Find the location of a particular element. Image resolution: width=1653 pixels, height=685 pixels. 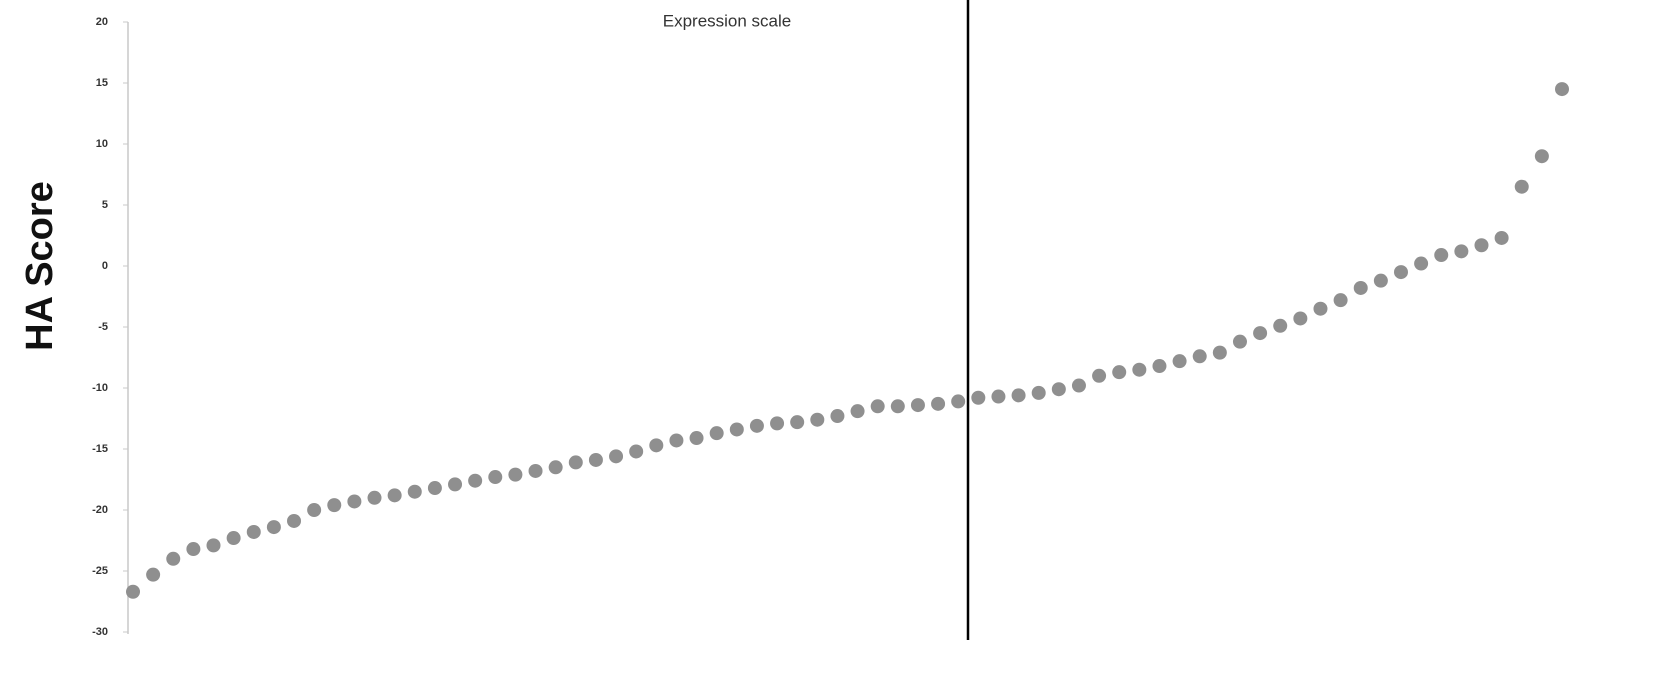

y-tick-label: 15 is located at coordinates (102, 83).